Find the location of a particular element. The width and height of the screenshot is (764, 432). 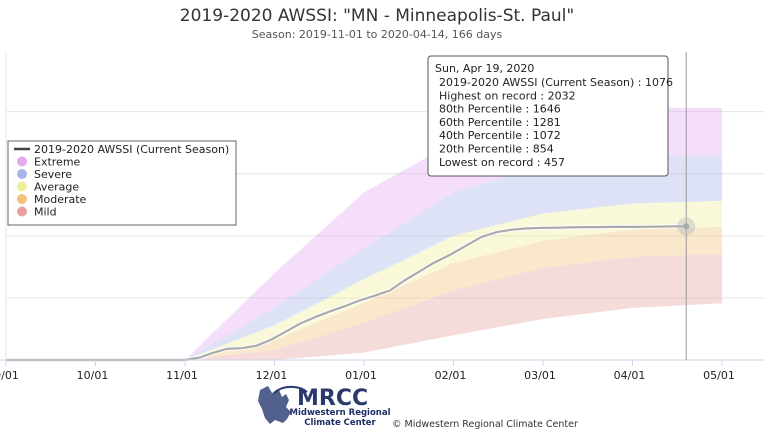

logo-swoosh-icon is located at coordinates (290, 389).